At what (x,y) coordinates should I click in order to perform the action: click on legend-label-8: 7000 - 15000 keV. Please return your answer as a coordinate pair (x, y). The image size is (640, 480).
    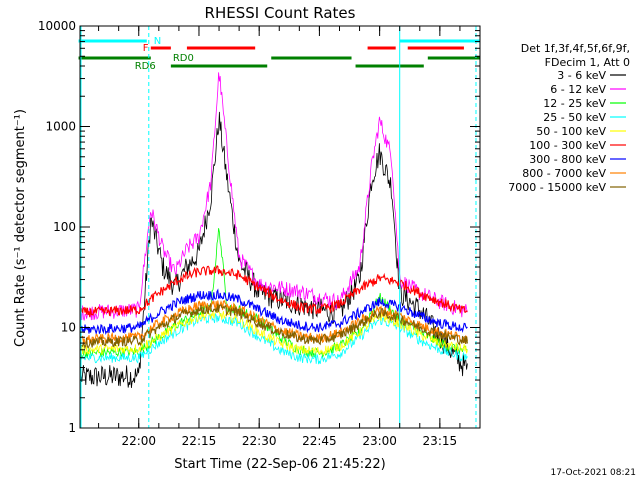
    Looking at the image, I should click on (557, 187).